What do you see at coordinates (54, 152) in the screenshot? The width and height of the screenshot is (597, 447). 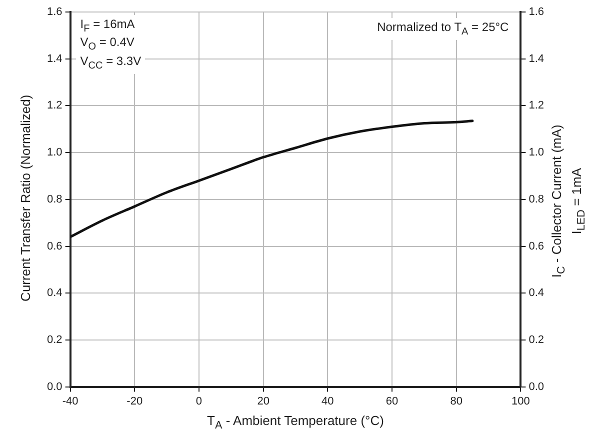 I see `y-tick-label: 1.0` at bounding box center [54, 152].